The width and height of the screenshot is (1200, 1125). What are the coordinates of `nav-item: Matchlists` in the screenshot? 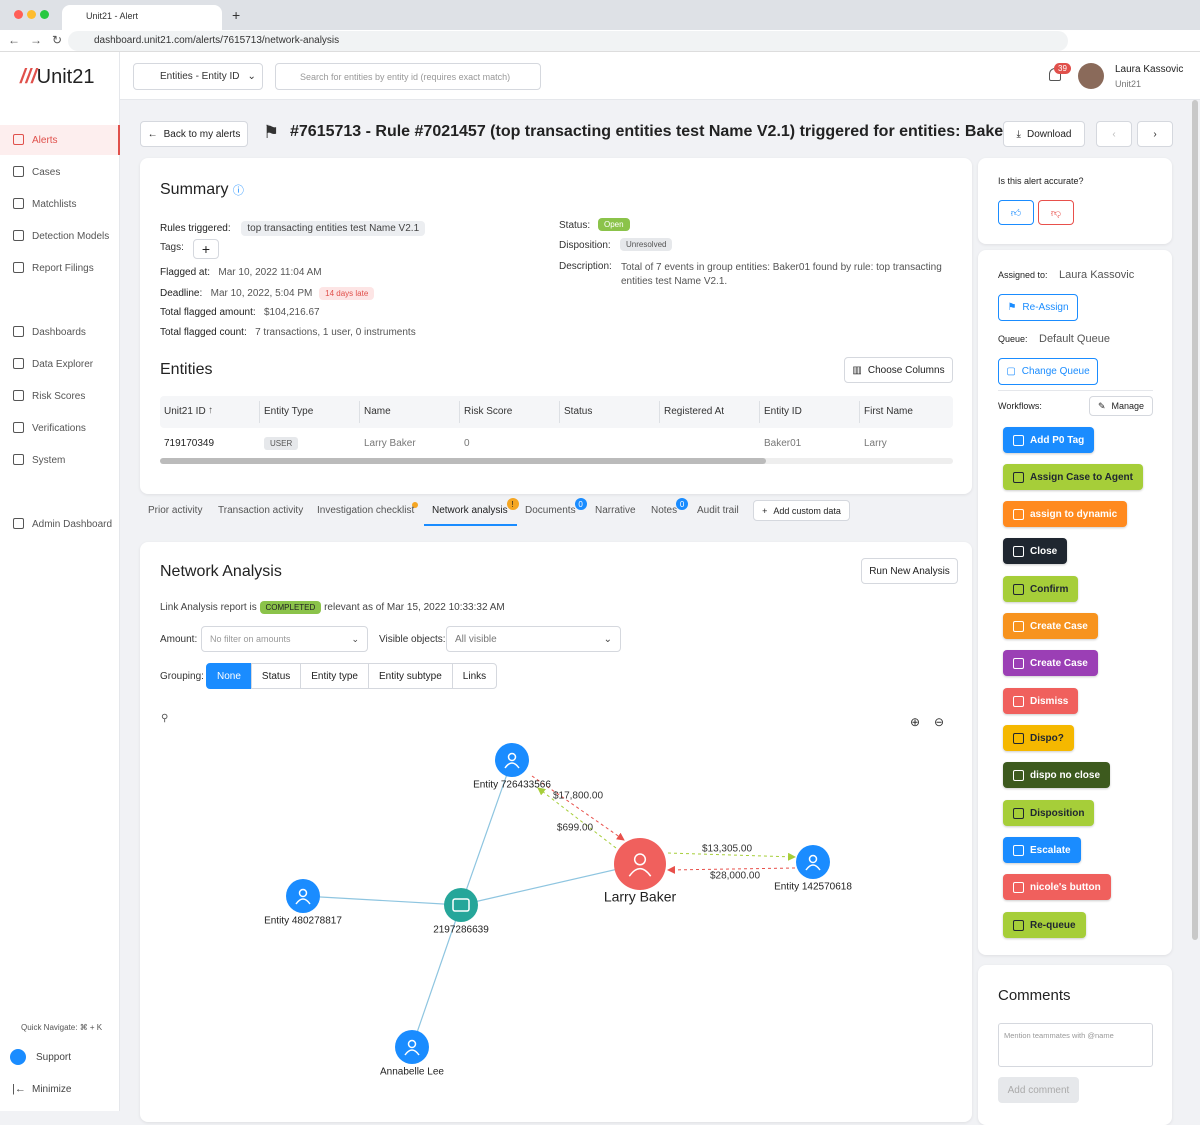 It's located at (60, 204).